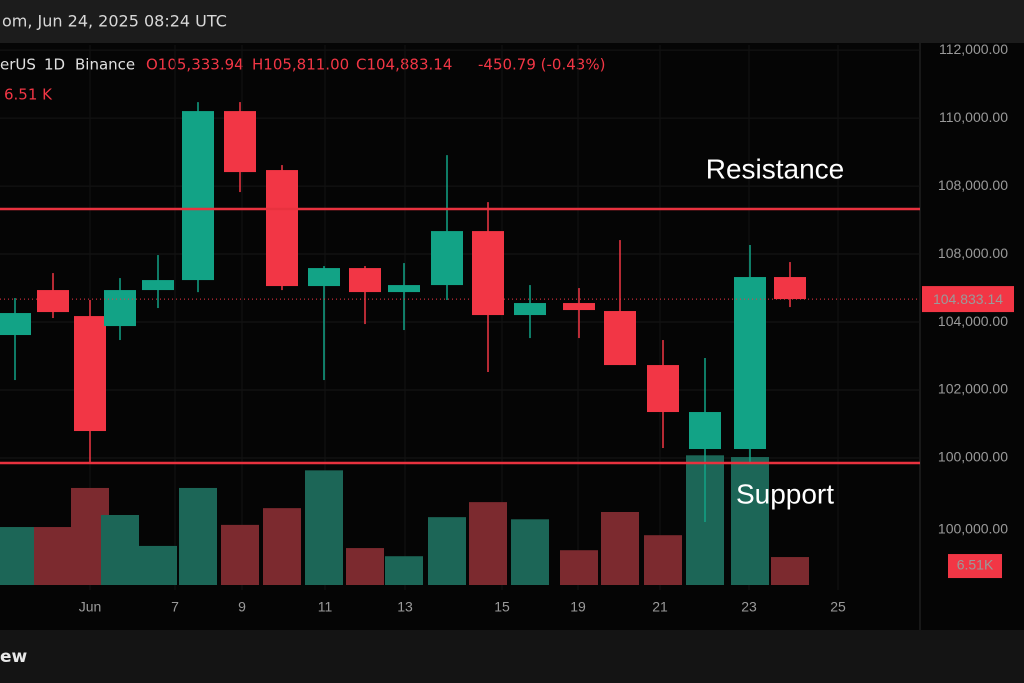 This screenshot has width=1024, height=683. Describe the element at coordinates (175, 607) in the screenshot. I see `x-tick-label: 7` at that location.